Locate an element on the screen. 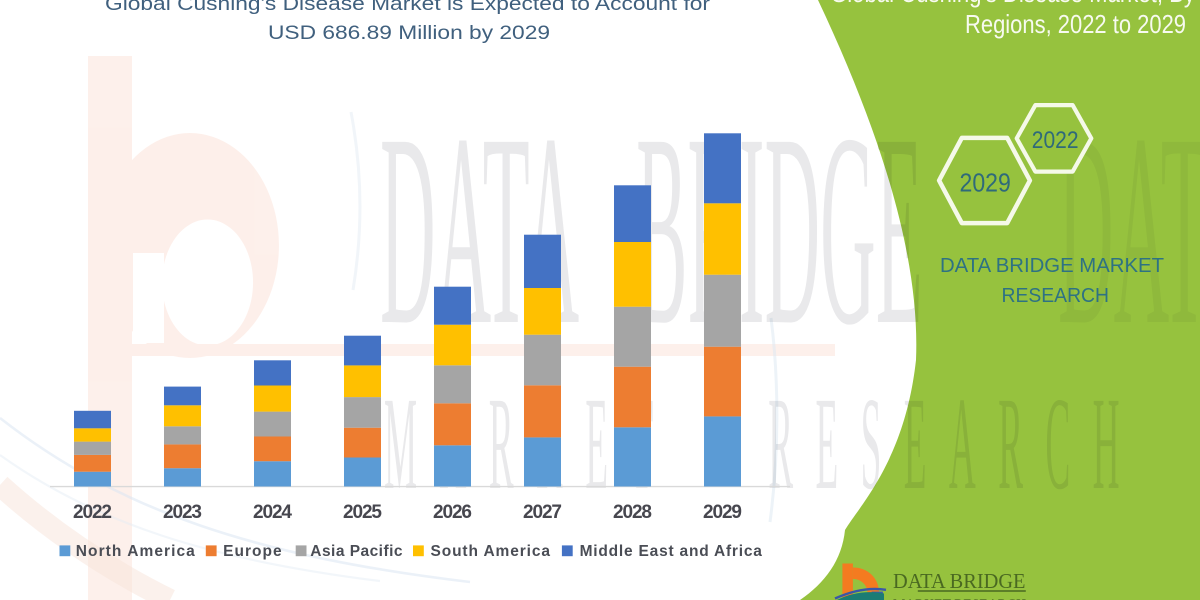 This screenshot has width=1200, height=600. svg-text: Europe is located at coordinates (252, 551).